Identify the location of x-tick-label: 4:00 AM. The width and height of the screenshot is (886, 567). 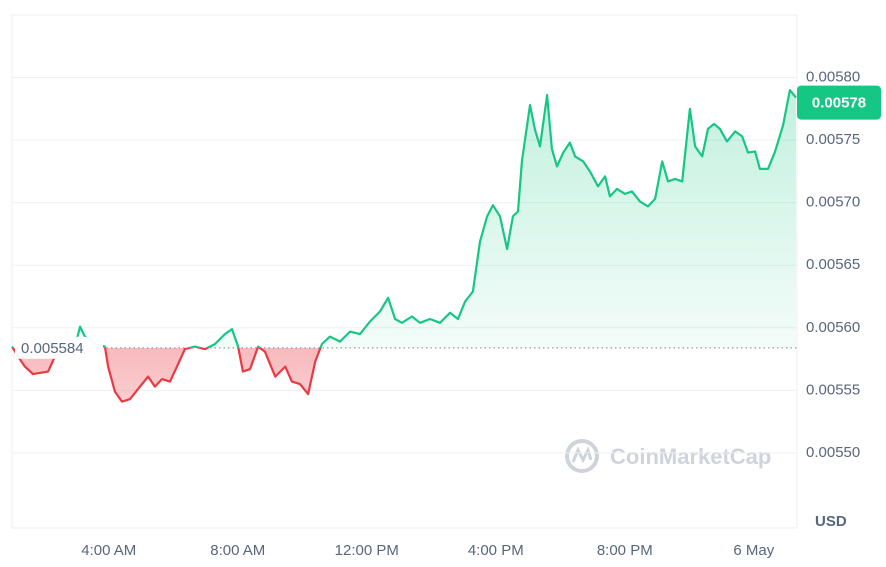
(108, 550).